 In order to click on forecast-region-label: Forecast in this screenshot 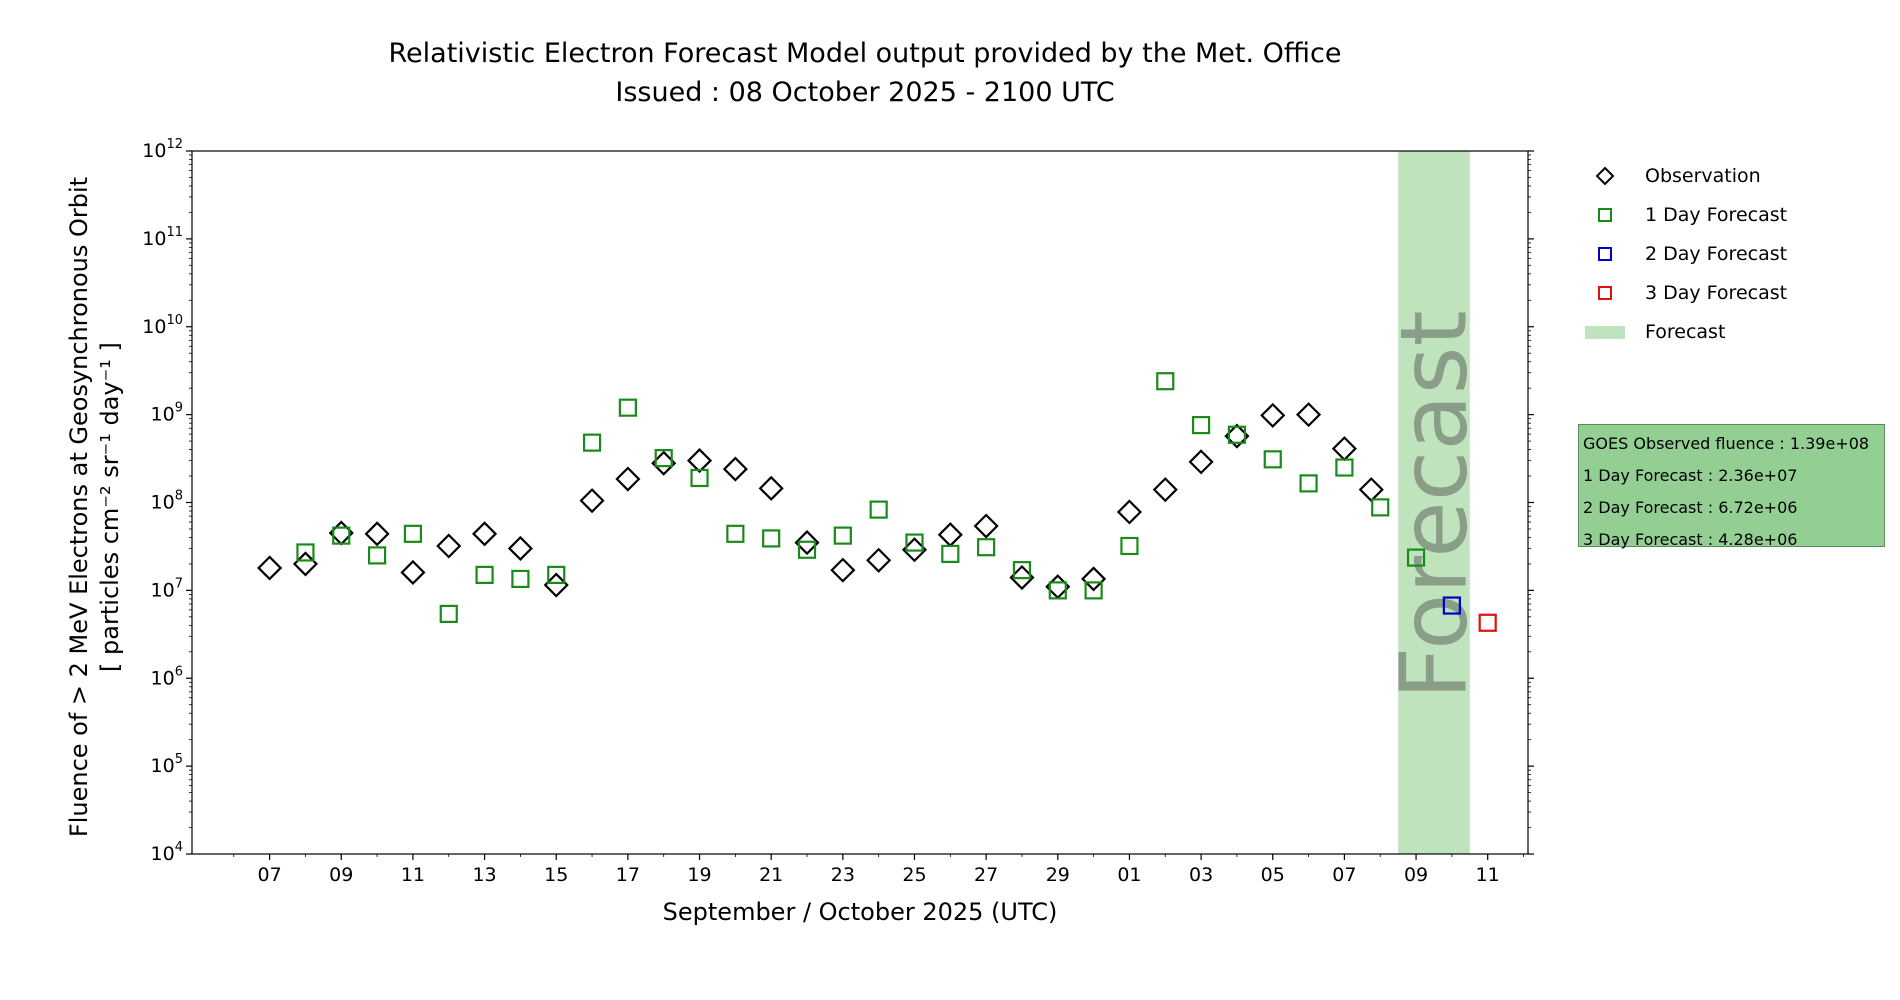, I will do `click(1433, 504)`.